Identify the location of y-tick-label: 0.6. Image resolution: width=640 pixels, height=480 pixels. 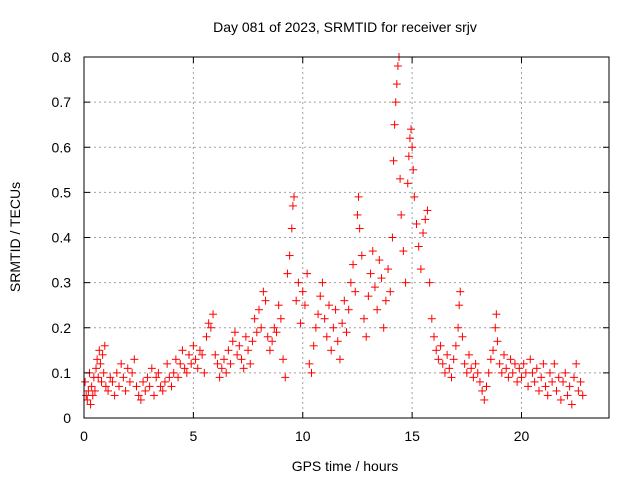
(62, 147).